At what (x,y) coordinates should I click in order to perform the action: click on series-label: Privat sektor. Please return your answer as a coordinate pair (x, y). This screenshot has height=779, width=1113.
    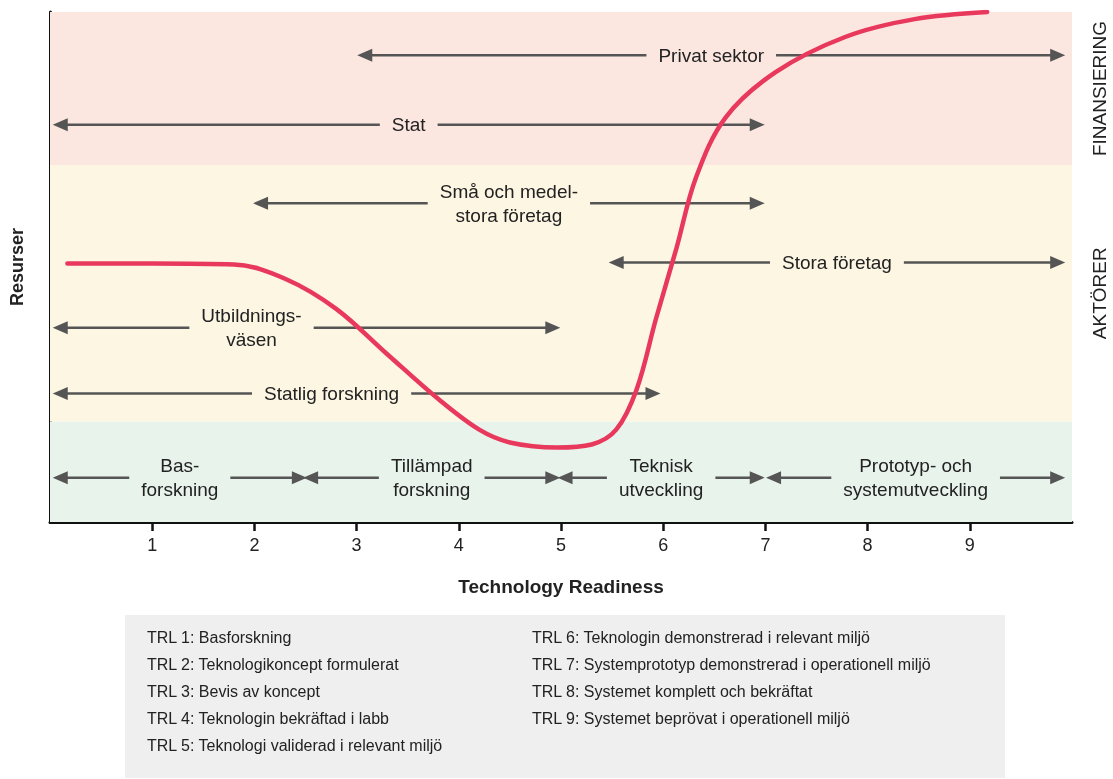
    Looking at the image, I should click on (711, 55).